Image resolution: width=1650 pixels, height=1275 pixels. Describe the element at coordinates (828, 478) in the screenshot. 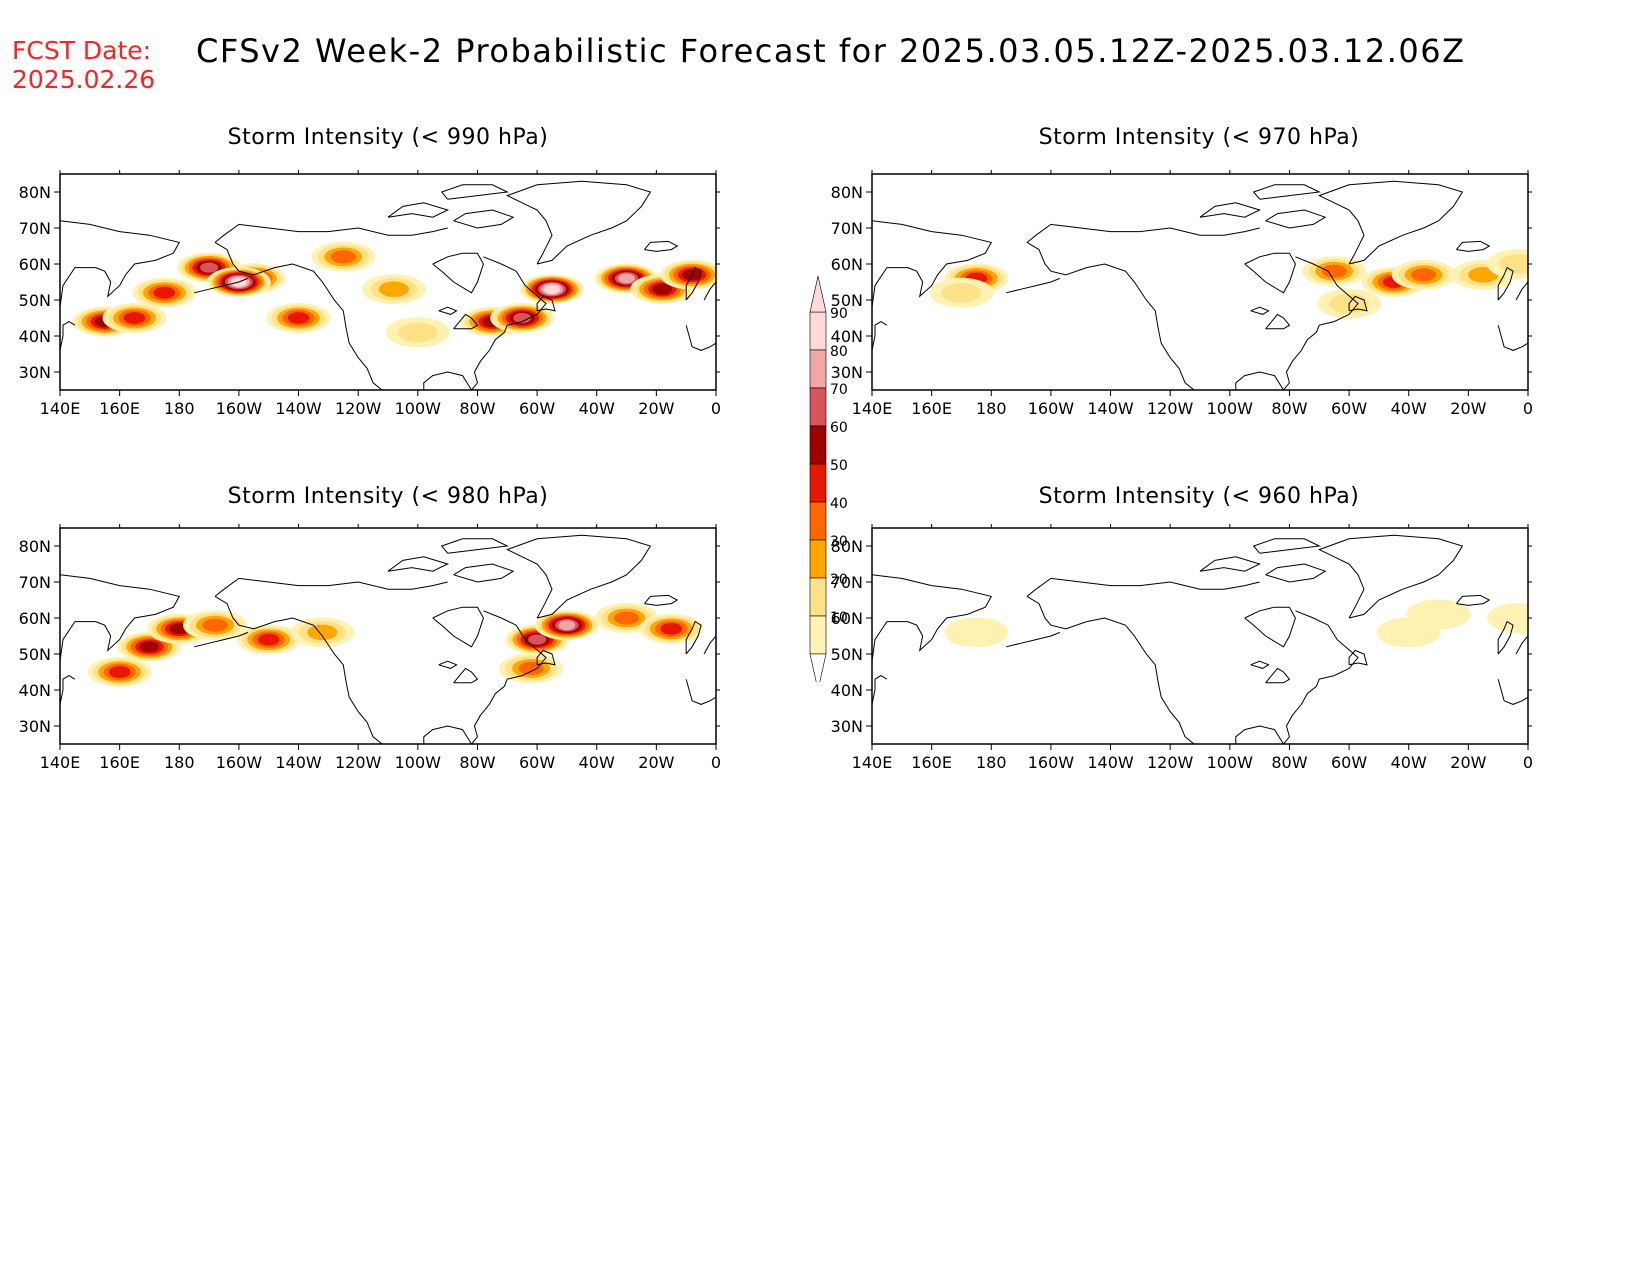

I see `colorbar: 90 80 70 60 50 40 30 20 10` at that location.